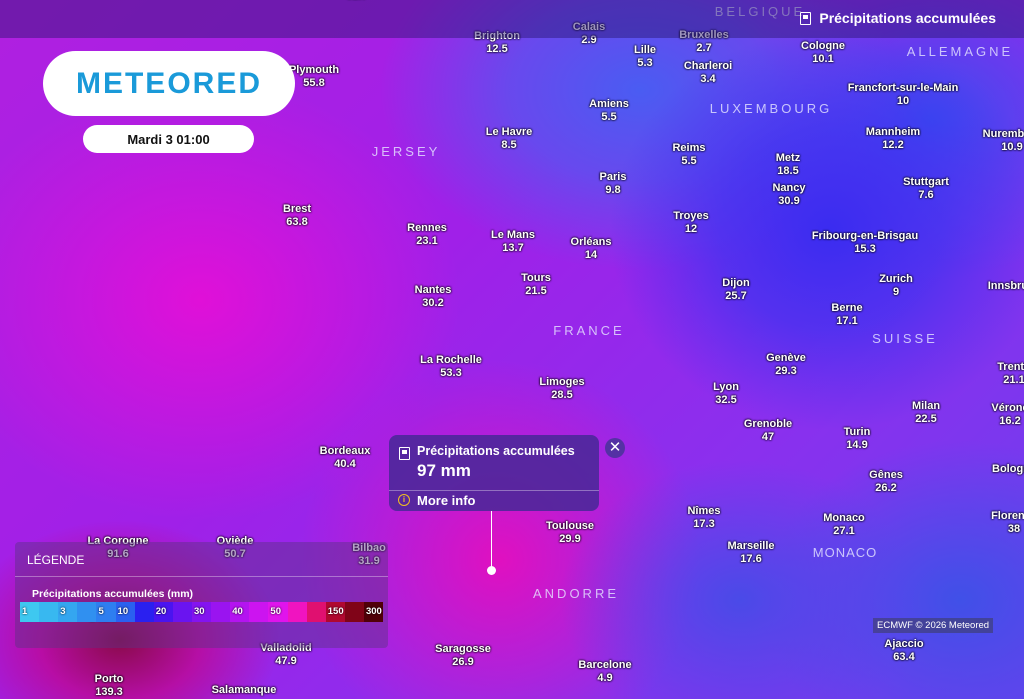  I want to click on city-label: Charleroi 3.4, so click(708, 73).